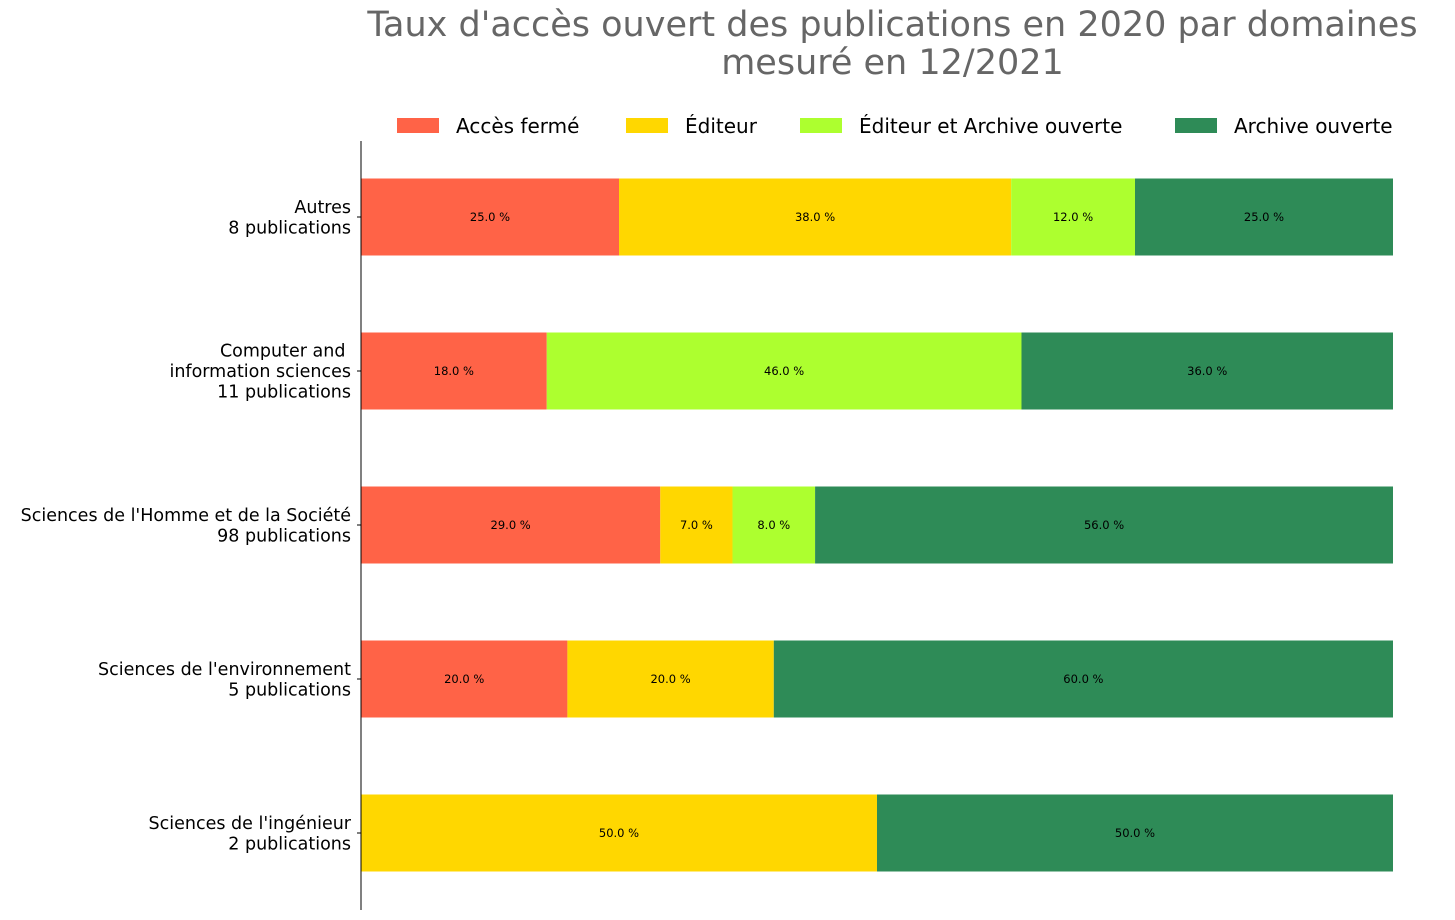 The image size is (1455, 920). Describe the element at coordinates (517, 126) in the screenshot. I see `legend-label: Accès fermé` at that location.